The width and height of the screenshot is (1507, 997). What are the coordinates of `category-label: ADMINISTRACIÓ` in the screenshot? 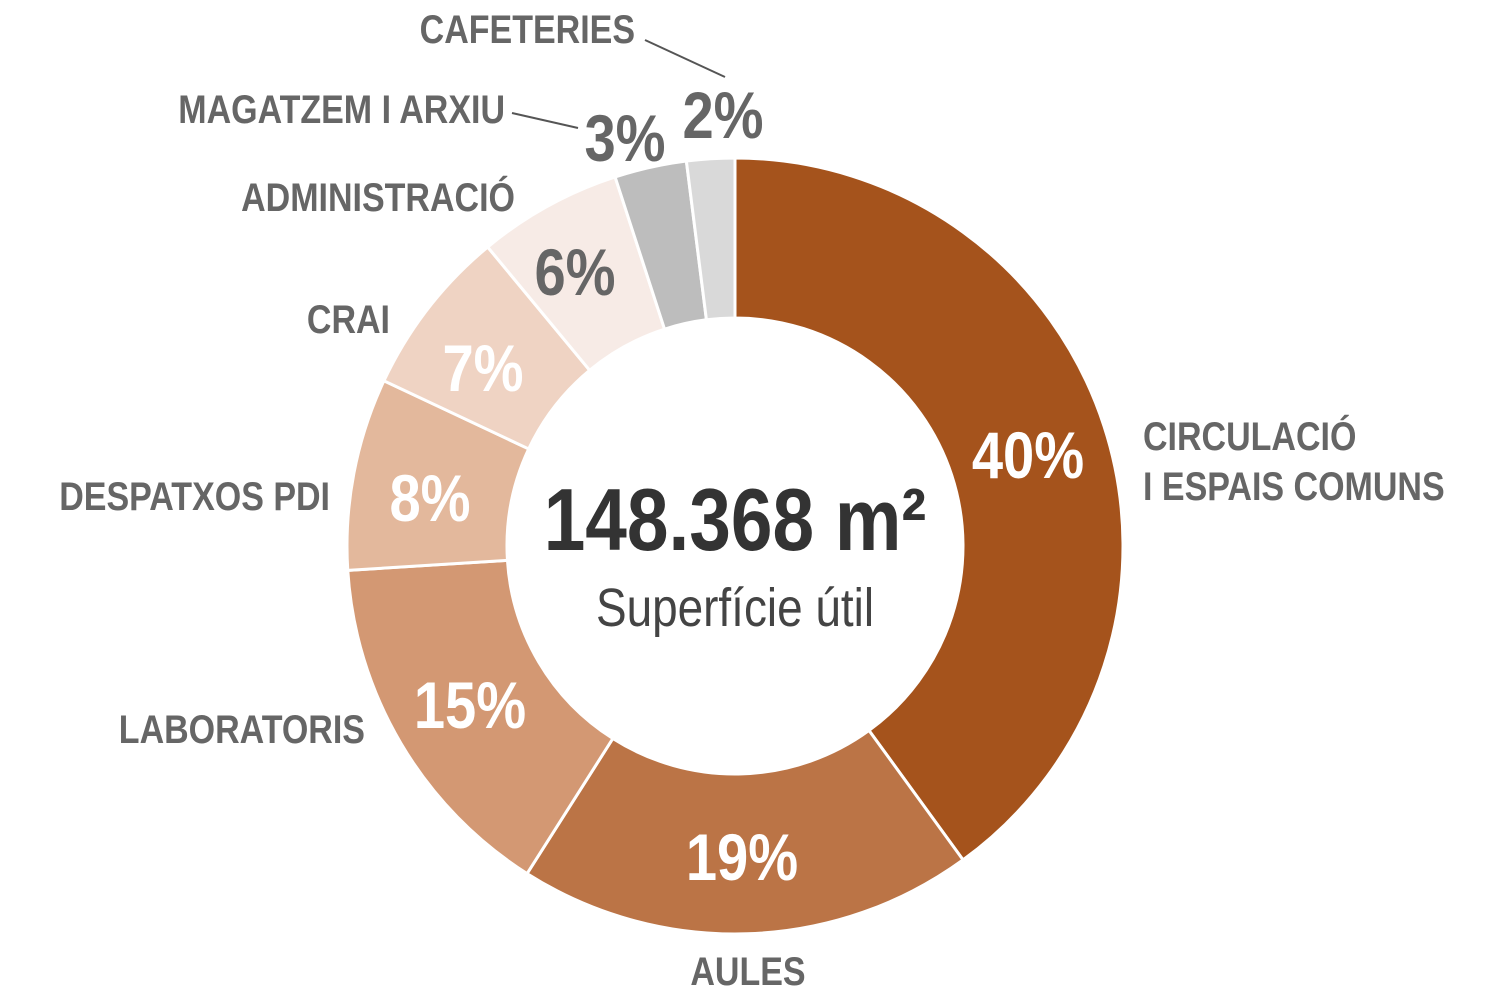 It's located at (378, 198).